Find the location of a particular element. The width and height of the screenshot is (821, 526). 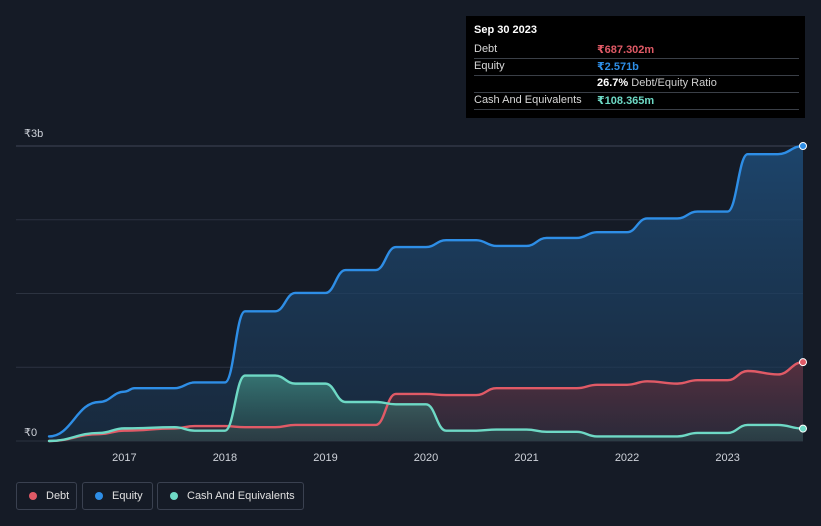

x-tick-label: 2021 is located at coordinates (526, 458).